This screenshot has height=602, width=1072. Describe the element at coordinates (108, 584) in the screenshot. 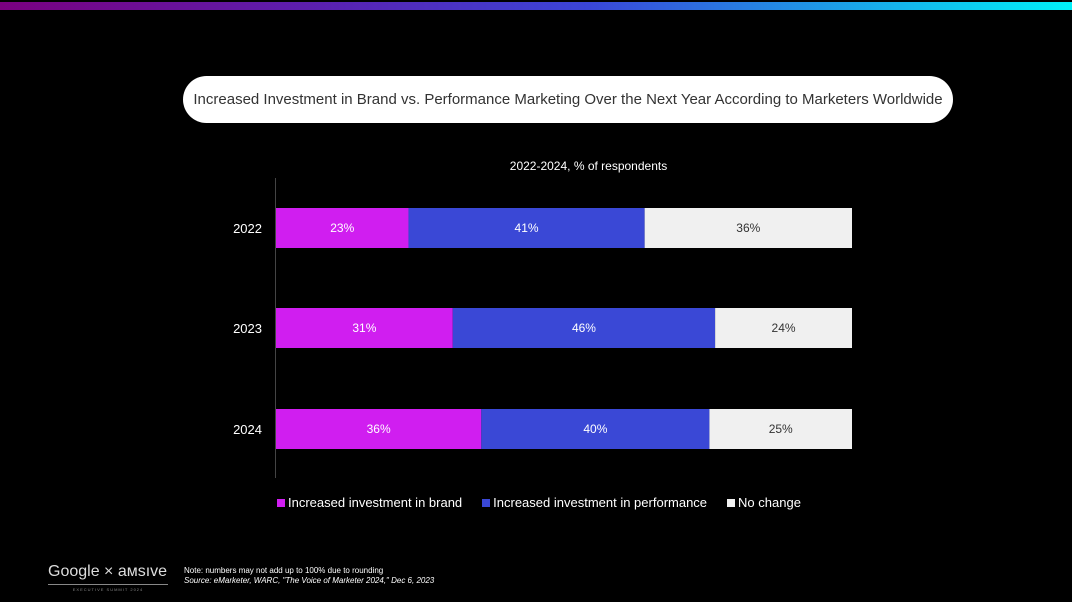

I see `logo-divider` at that location.